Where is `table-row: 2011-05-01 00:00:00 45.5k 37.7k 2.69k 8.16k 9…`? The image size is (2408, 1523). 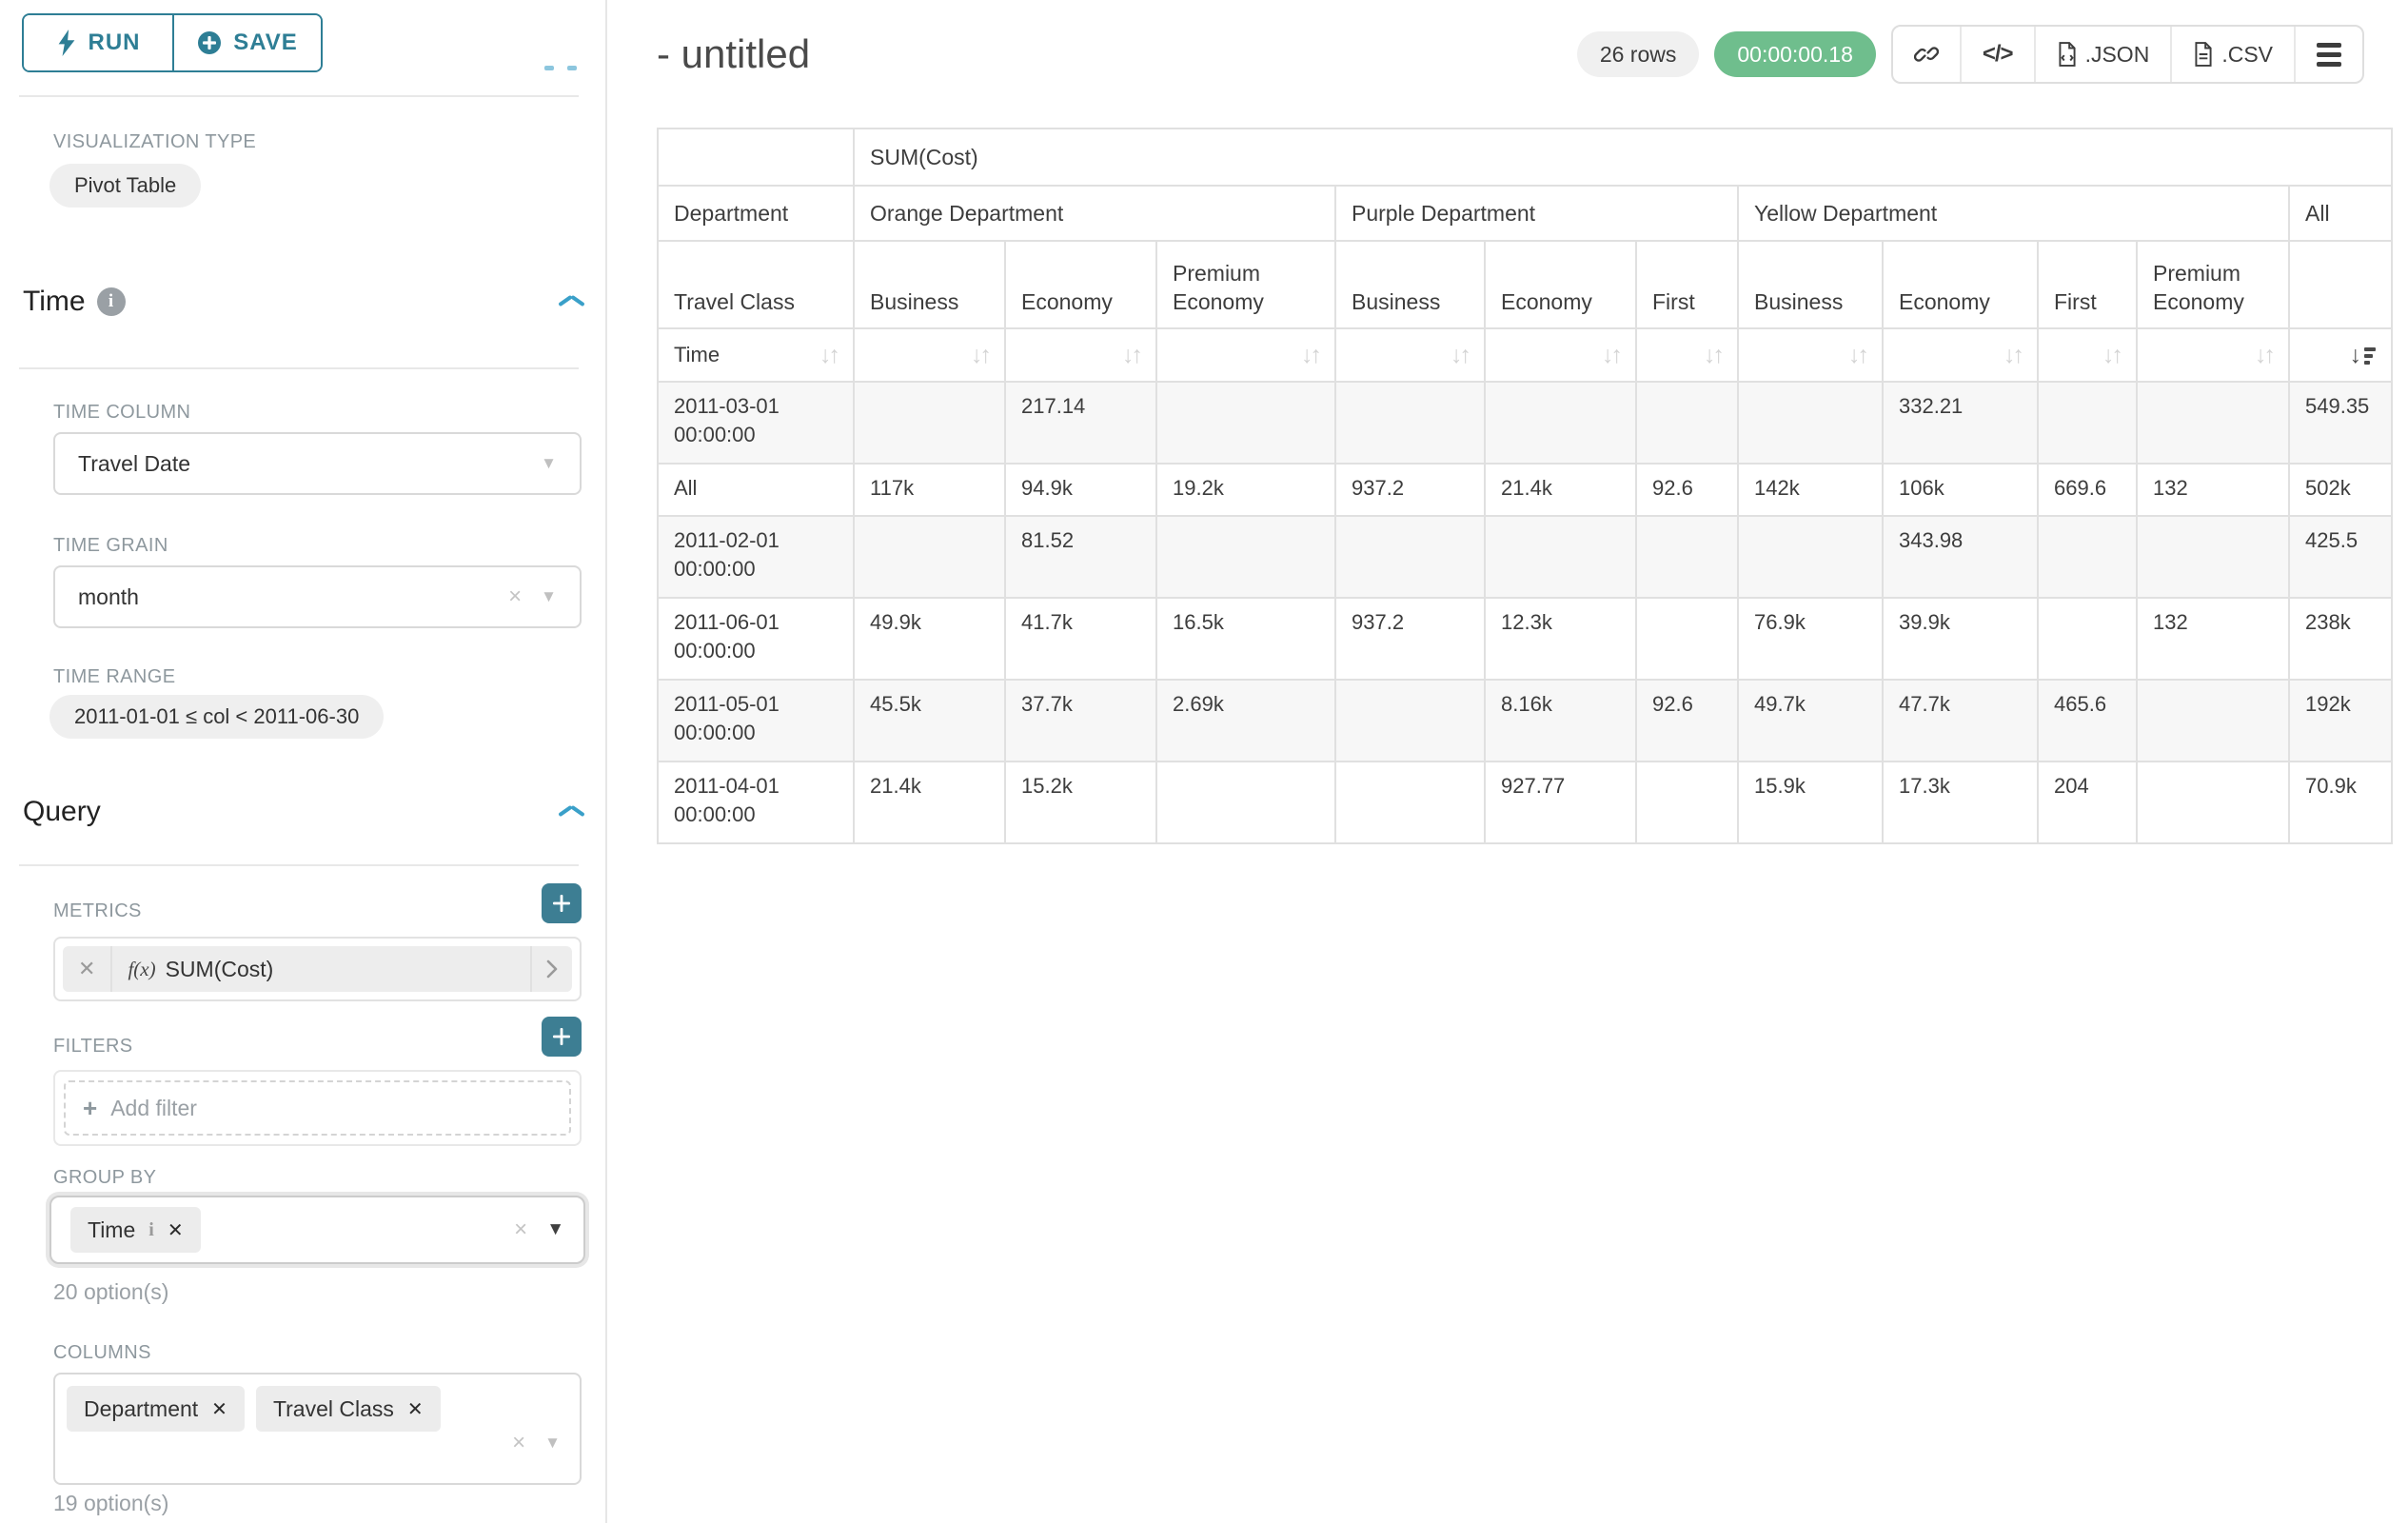 table-row: 2011-05-01 00:00:00 45.5k 37.7k 2.69k 8.16k 9… is located at coordinates (1525, 721).